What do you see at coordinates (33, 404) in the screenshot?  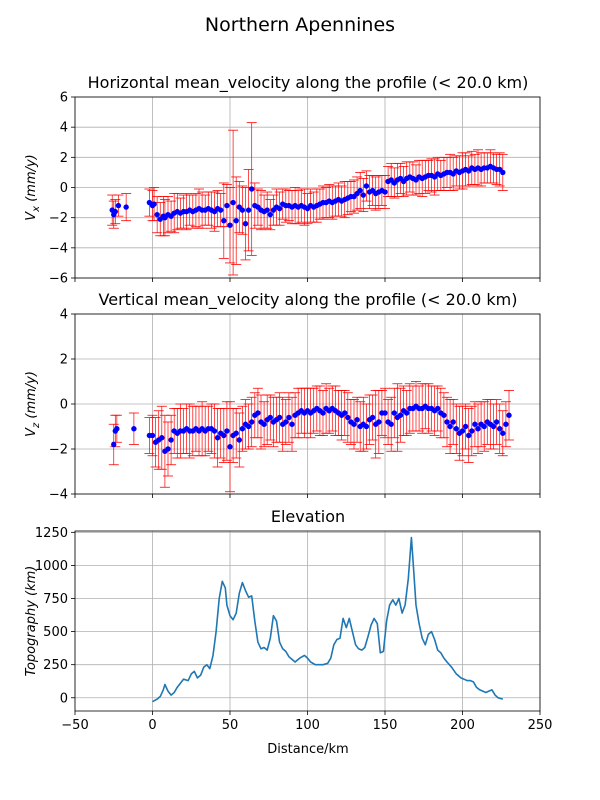 I see `vertical-velocity-y-axis-label: Vz (mm/y)` at bounding box center [33, 404].